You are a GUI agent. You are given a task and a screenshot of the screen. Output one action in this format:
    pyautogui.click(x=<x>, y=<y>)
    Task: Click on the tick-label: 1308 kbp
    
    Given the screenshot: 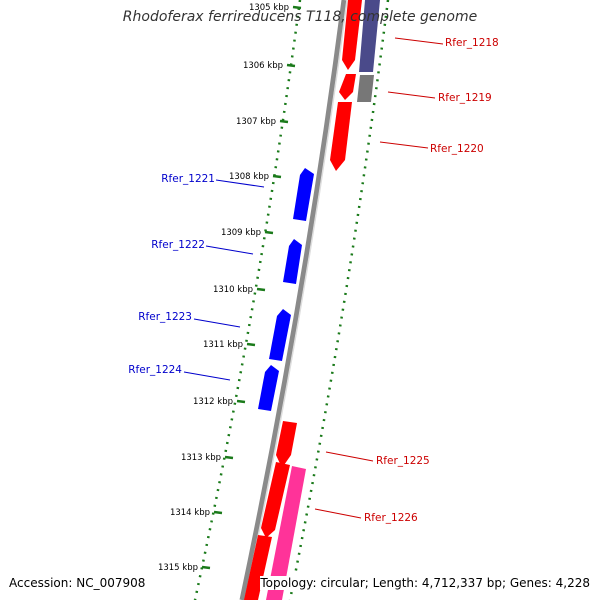 What is the action you would take?
    pyautogui.click(x=249, y=177)
    